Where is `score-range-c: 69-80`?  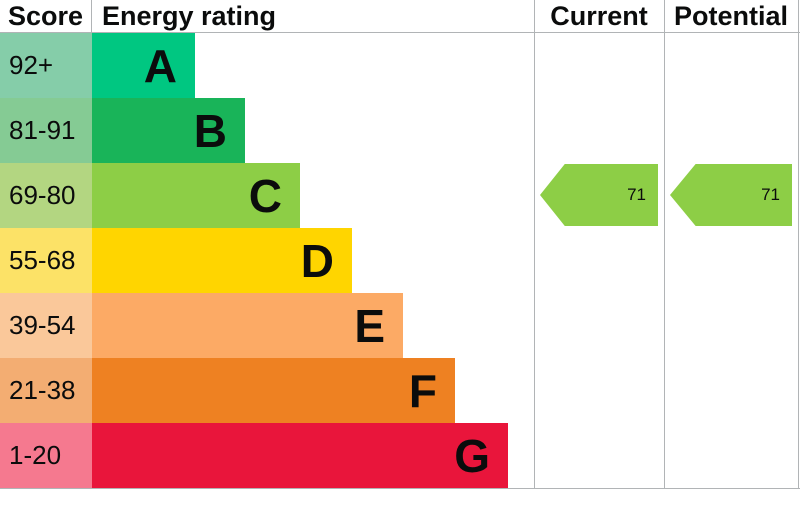 score-range-c: 69-80 is located at coordinates (46, 195).